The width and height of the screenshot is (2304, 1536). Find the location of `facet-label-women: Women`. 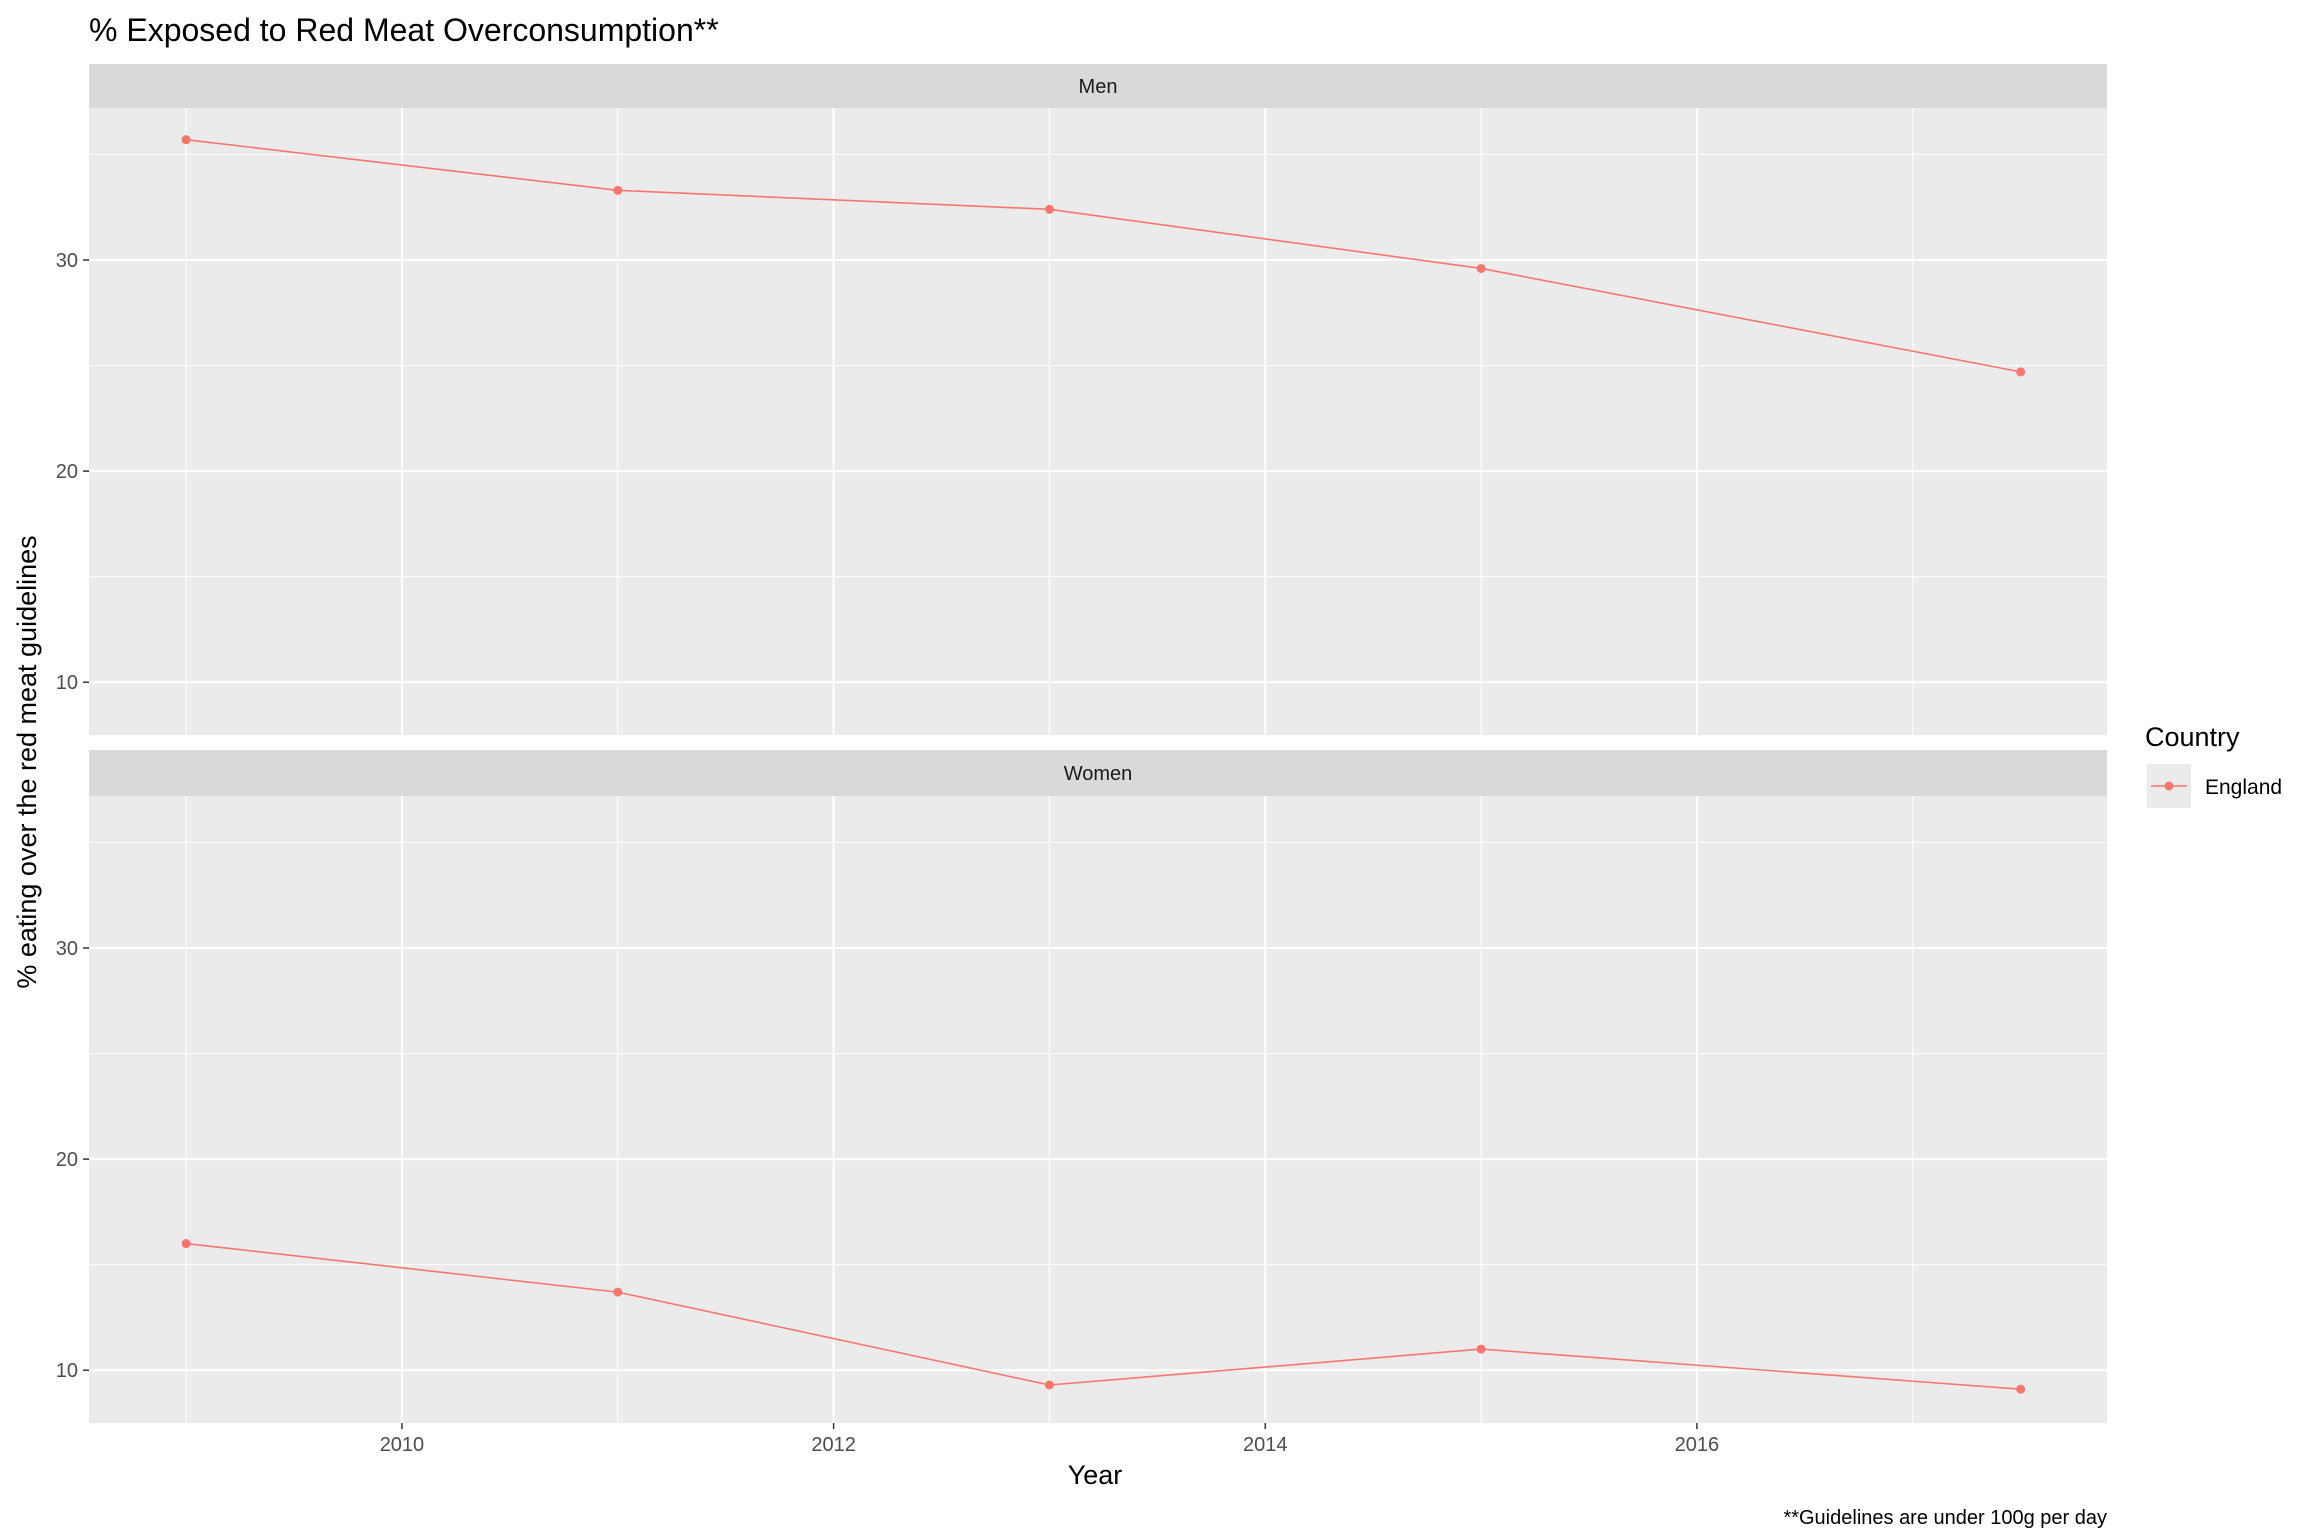

facet-label-women: Women is located at coordinates (1098, 774).